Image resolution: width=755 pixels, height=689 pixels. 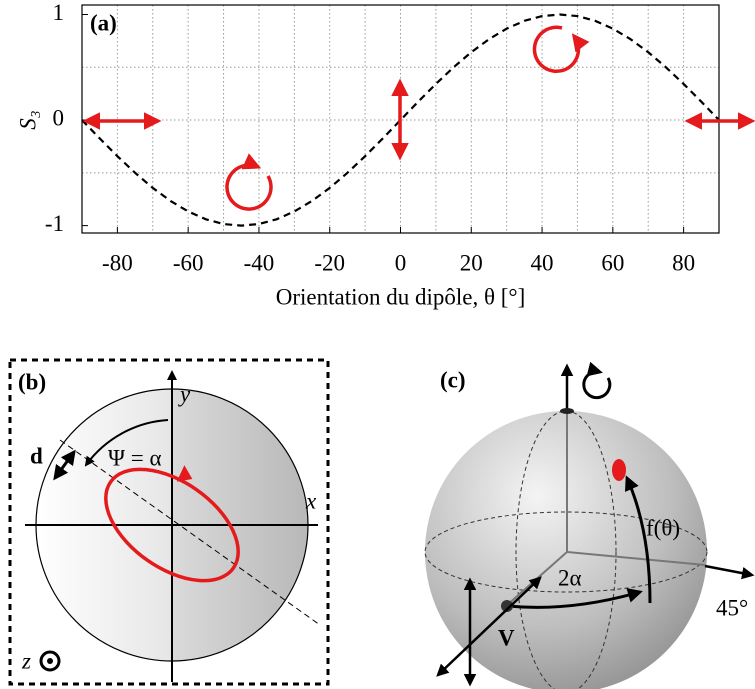 What do you see at coordinates (36, 455) in the screenshot?
I see `dipole-label: d` at bounding box center [36, 455].